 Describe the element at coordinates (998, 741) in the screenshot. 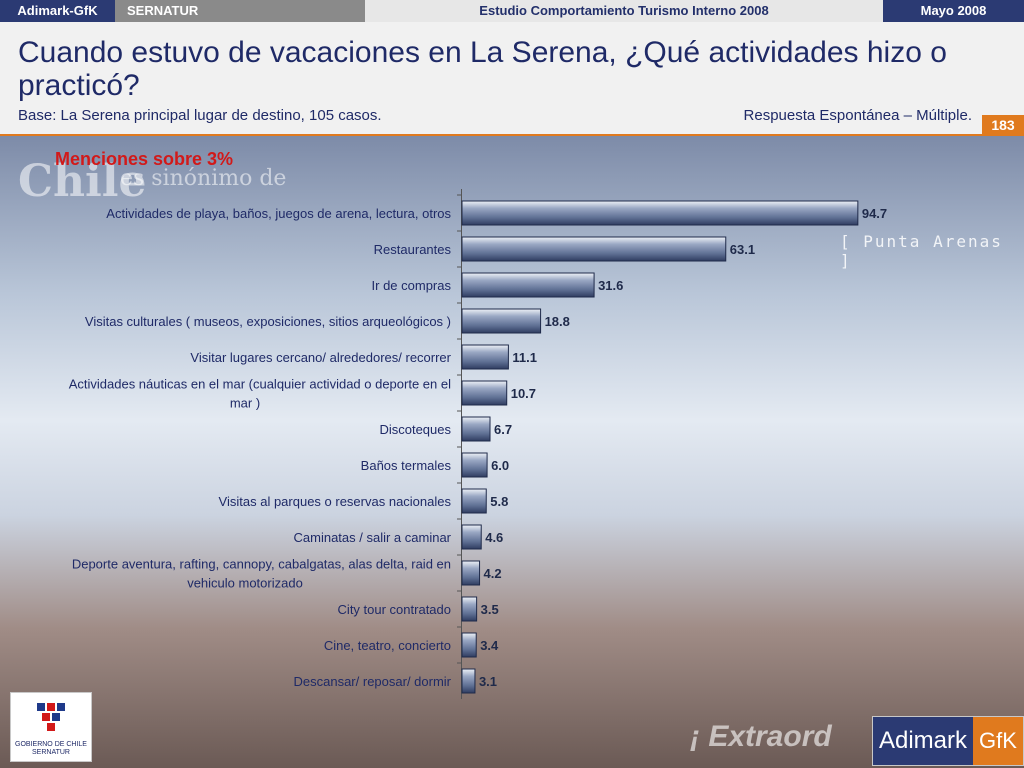

I see `gfk-logo-text: GfK` at that location.